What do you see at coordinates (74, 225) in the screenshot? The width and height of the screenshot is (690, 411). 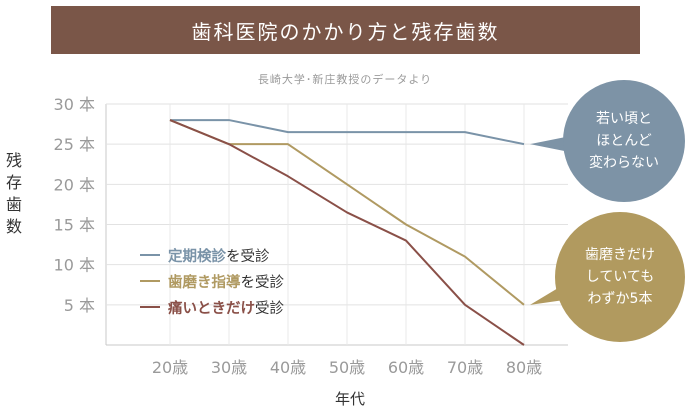 I see `y-tick-label: 15 本` at bounding box center [74, 225].